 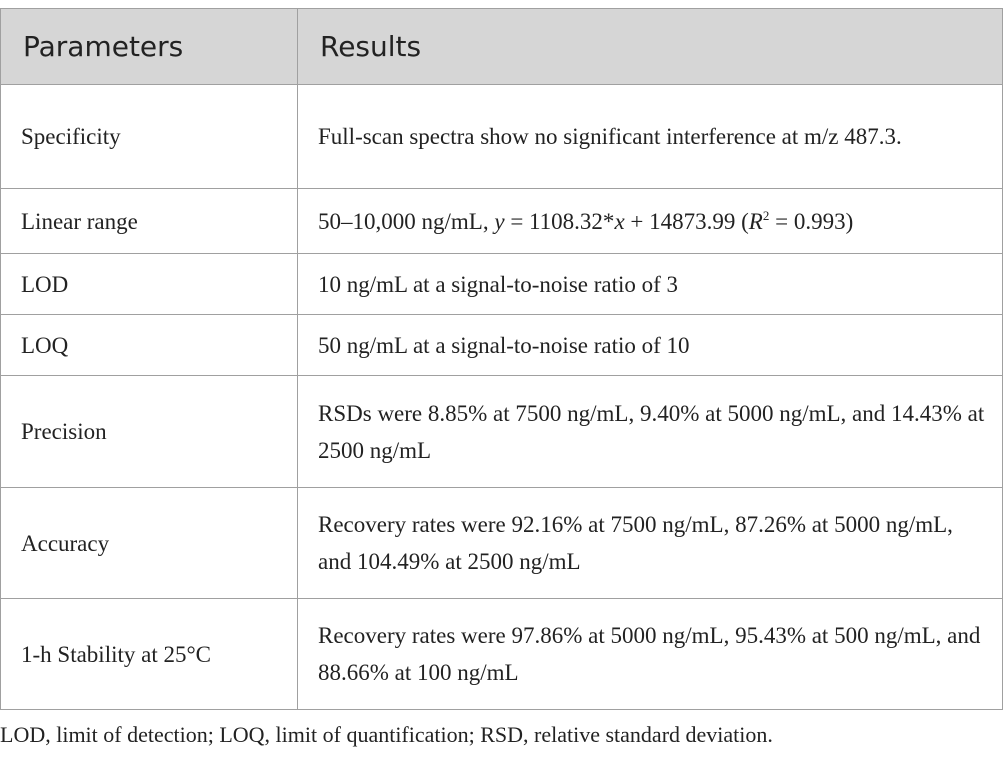 I want to click on header-row: Parameters Results, so click(x=501, y=46).